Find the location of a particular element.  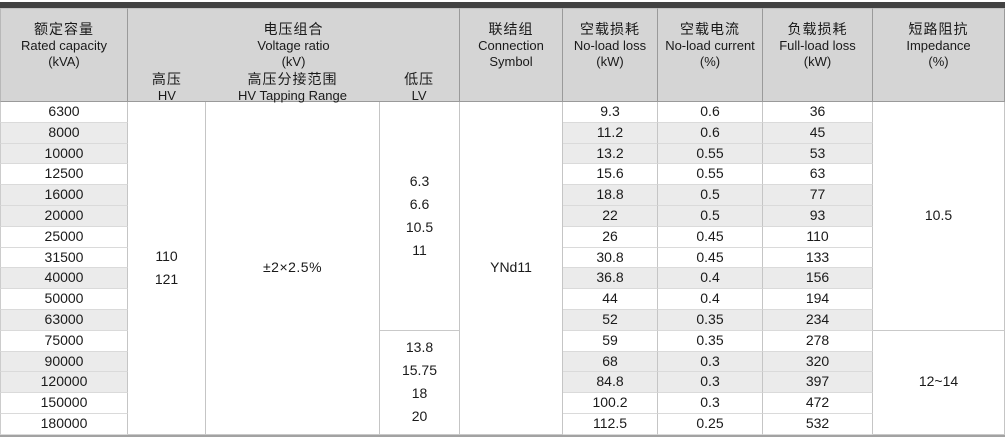

cell-lv-voltage-lower-line: 15.75 is located at coordinates (419, 370).